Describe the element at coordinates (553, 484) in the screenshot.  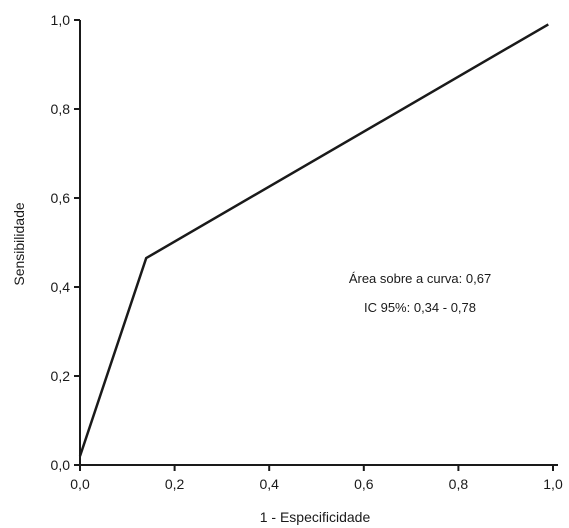
I see `x-tick-label: 1,0` at that location.